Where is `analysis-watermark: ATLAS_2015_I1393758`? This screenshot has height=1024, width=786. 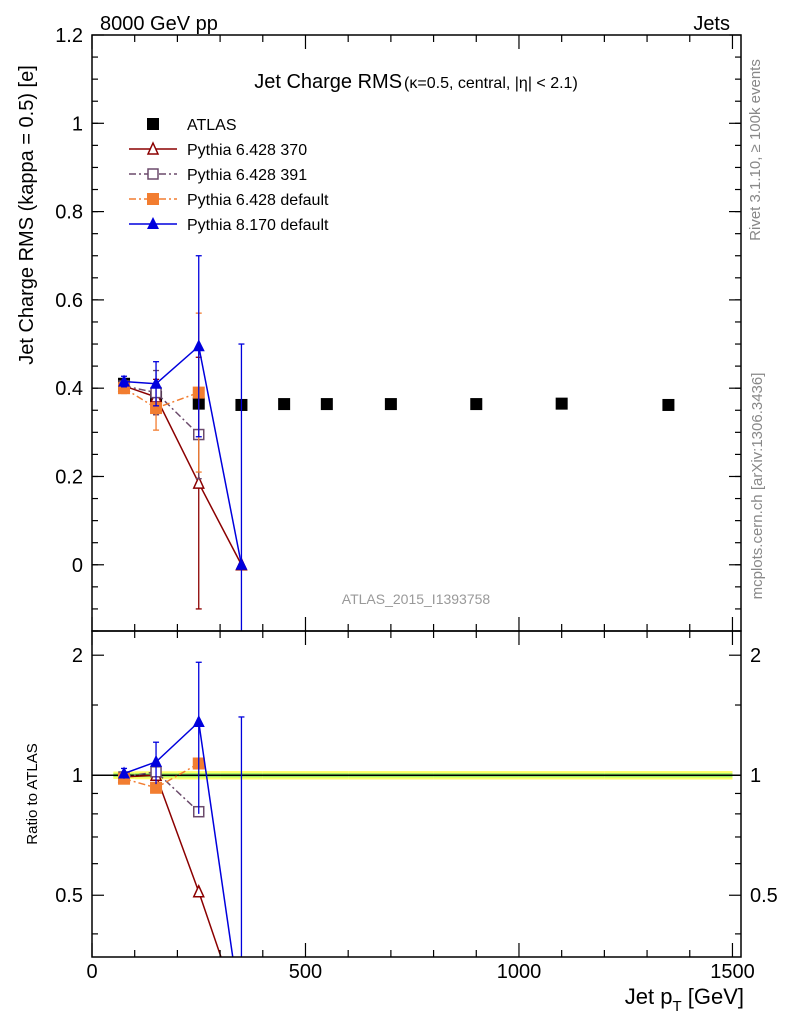 analysis-watermark: ATLAS_2015_I1393758 is located at coordinates (416, 599).